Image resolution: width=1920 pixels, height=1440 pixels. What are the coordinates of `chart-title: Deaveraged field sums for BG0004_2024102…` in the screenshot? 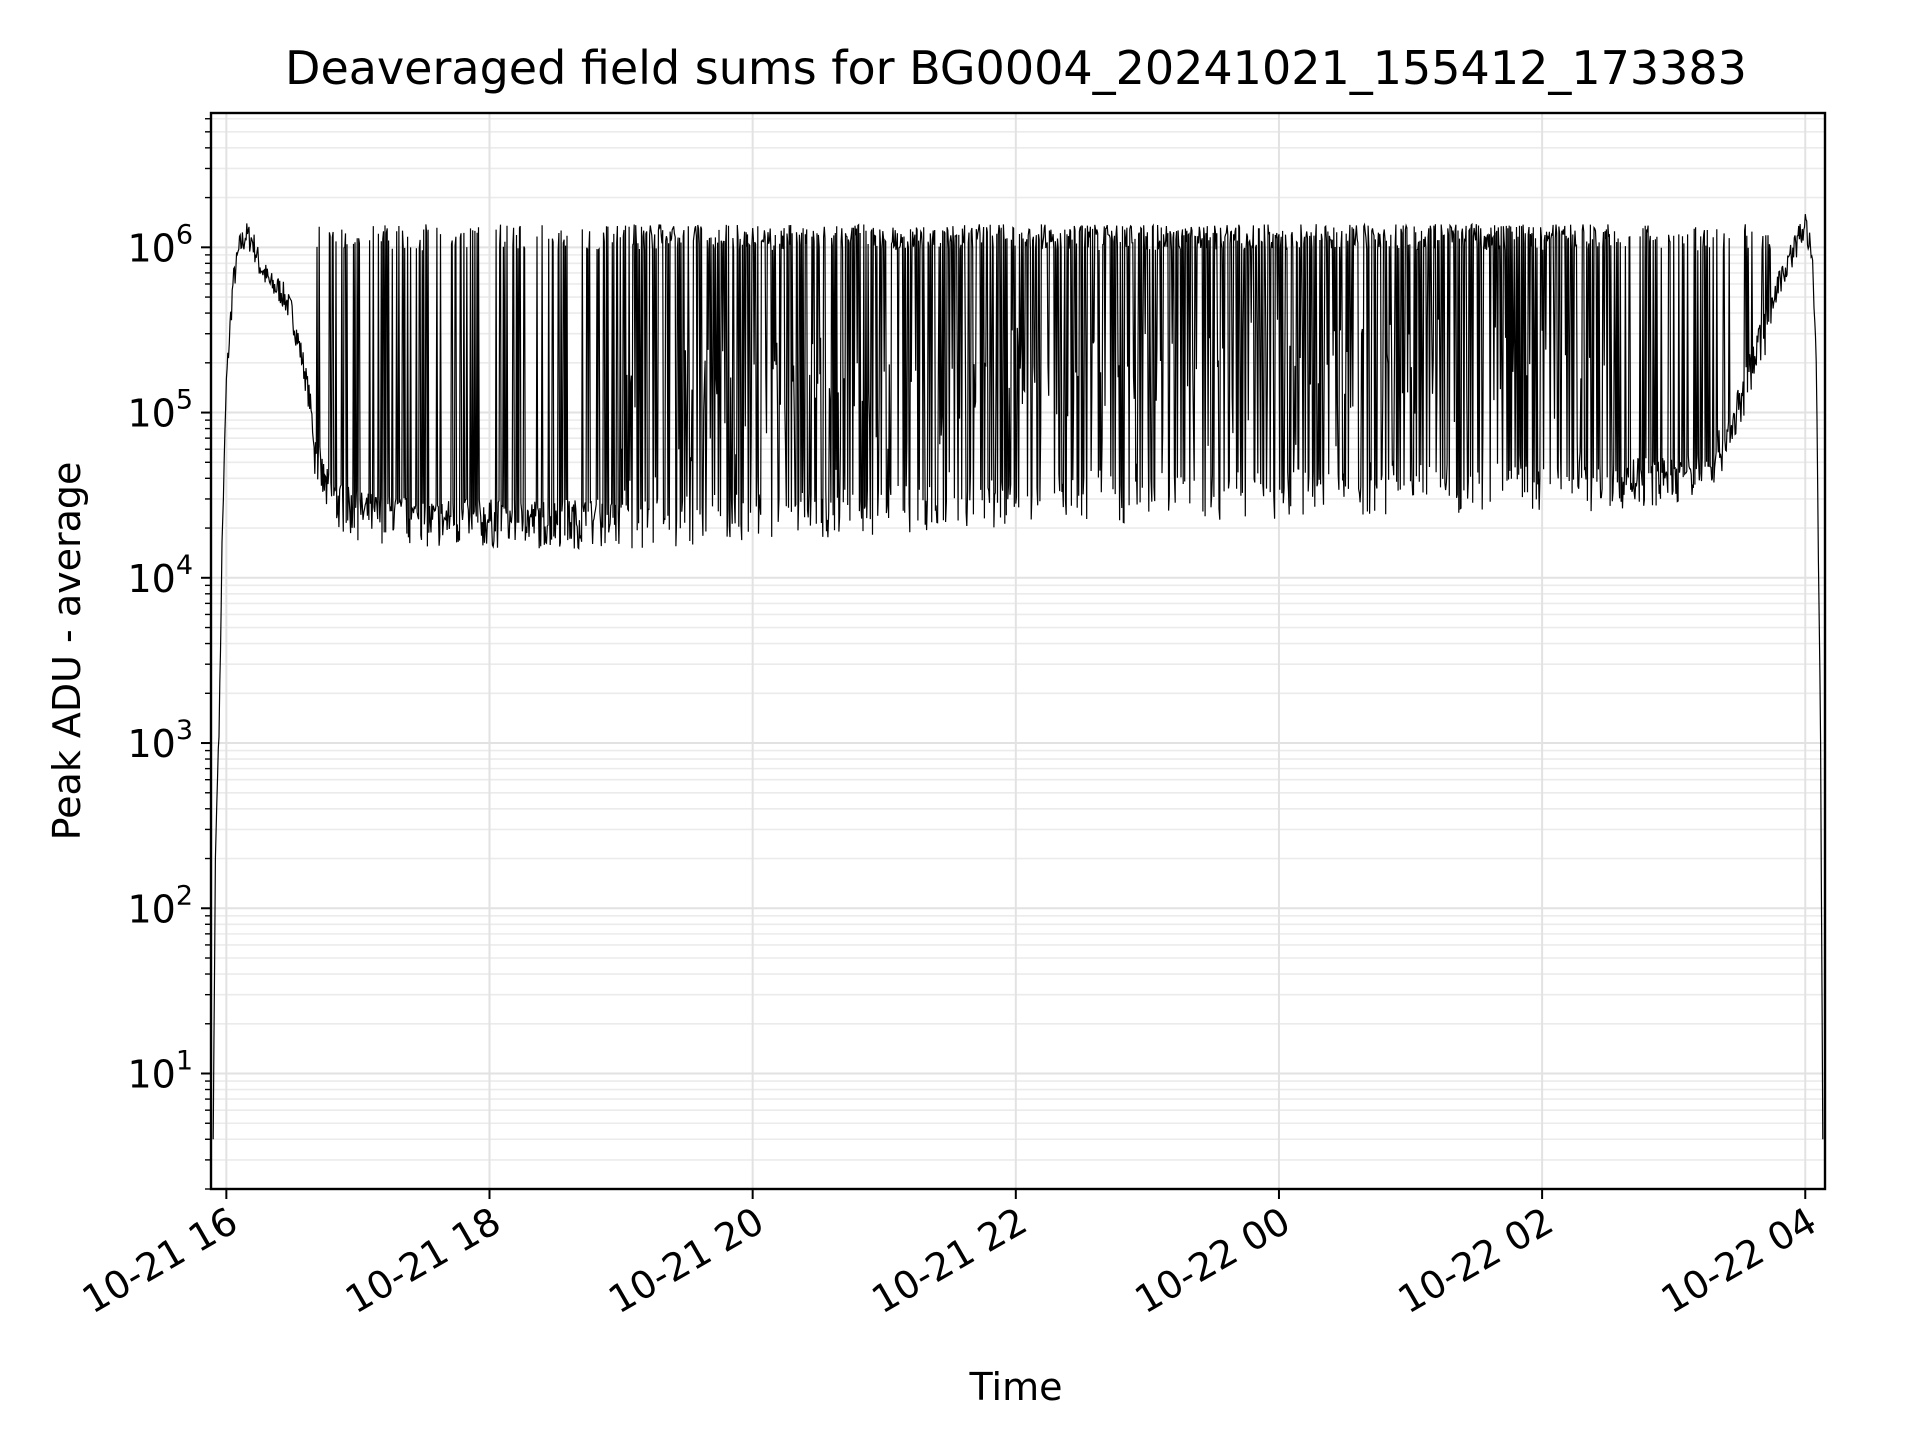 It's located at (1016, 68).